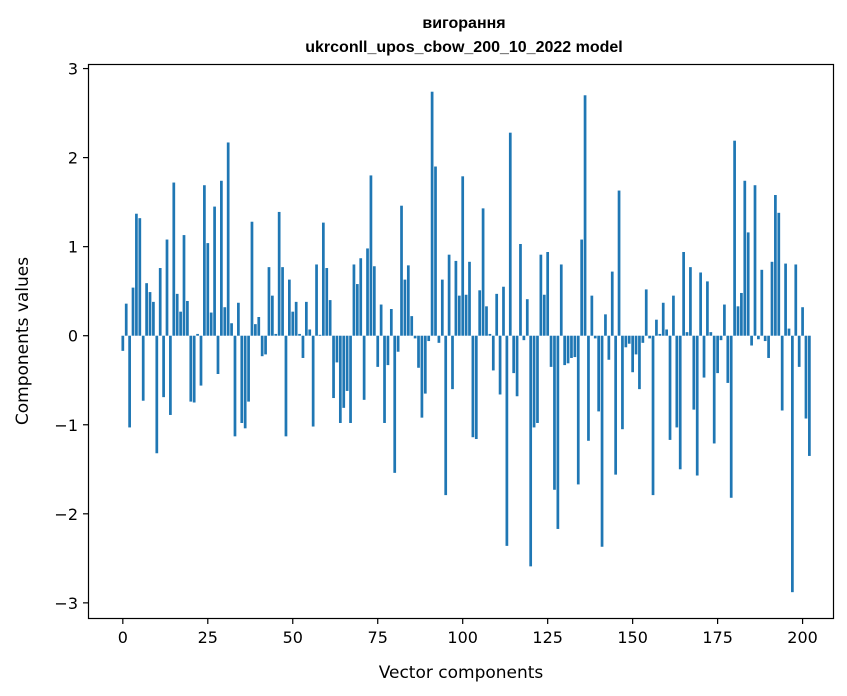 The image size is (847, 696). What do you see at coordinates (73, 336) in the screenshot?
I see `y-tick-label: 0` at bounding box center [73, 336].